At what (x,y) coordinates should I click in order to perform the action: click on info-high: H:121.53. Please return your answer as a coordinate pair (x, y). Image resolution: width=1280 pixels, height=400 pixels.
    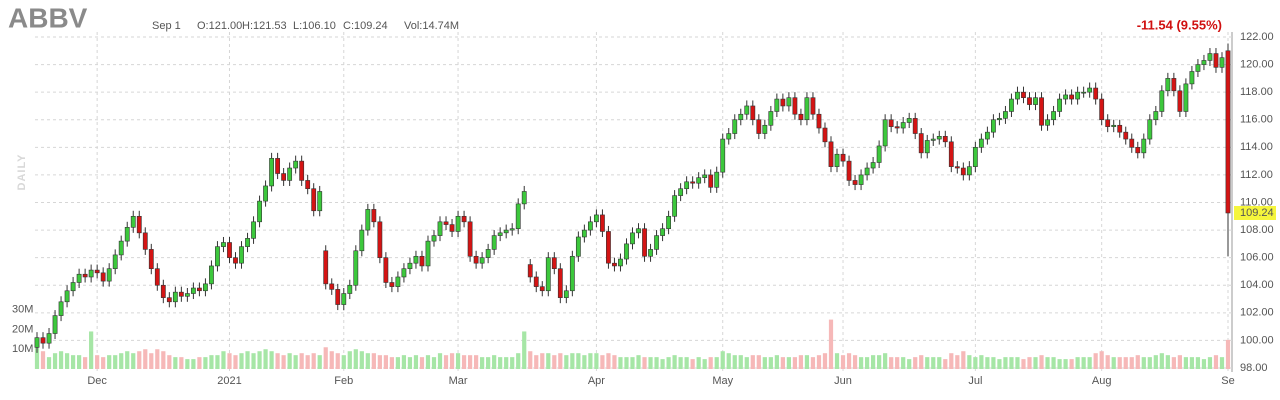
    Looking at the image, I should click on (264, 26).